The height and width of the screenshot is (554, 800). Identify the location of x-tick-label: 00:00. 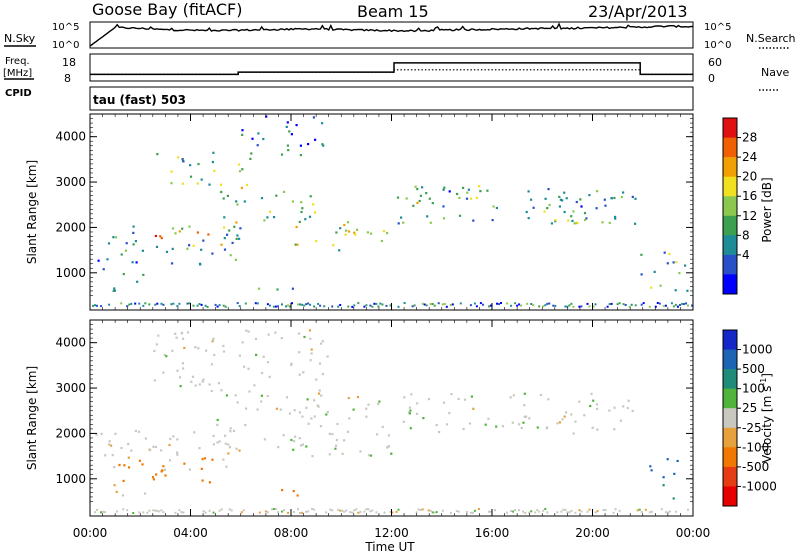
(90, 533).